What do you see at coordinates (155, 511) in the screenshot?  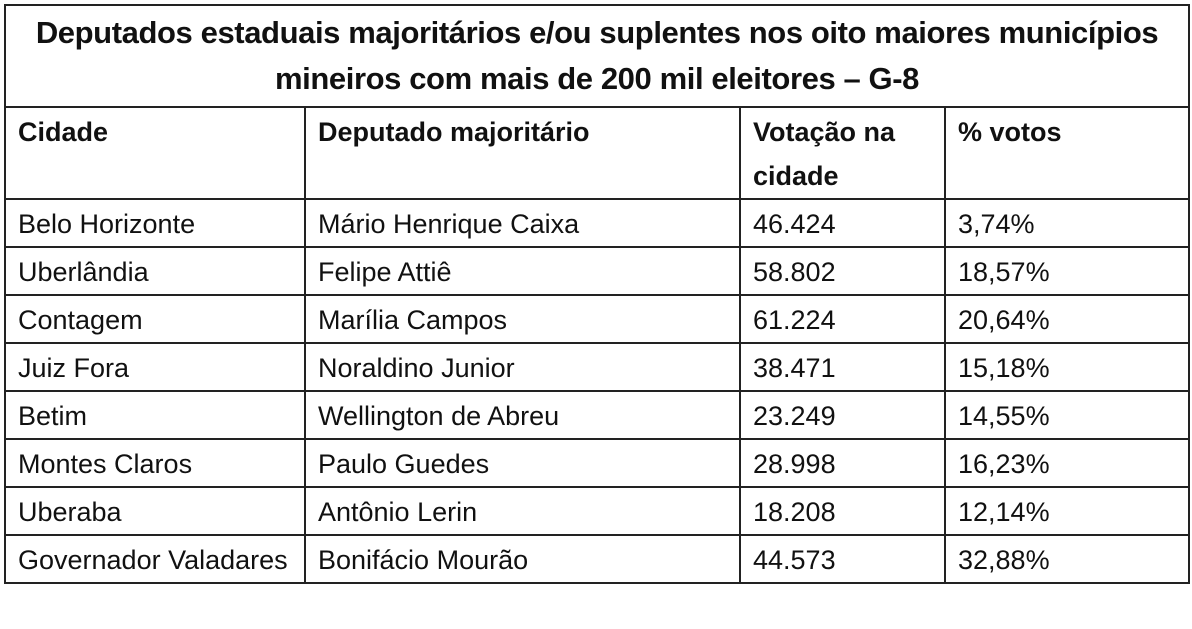 I see `table-cell: Uberaba` at bounding box center [155, 511].